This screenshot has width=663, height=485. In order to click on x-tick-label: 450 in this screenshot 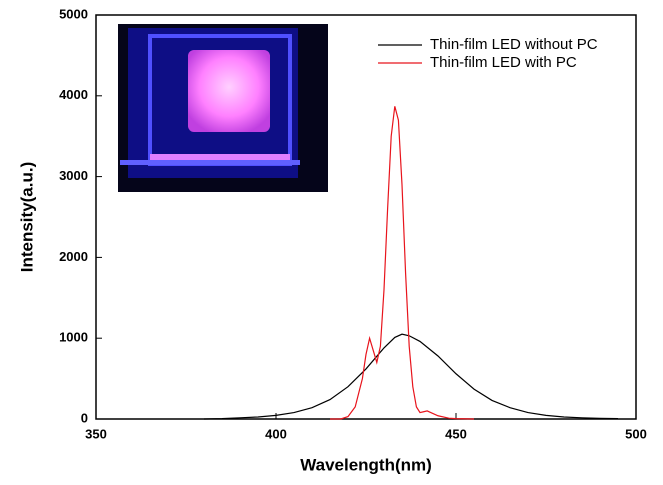, I will do `click(456, 433)`.